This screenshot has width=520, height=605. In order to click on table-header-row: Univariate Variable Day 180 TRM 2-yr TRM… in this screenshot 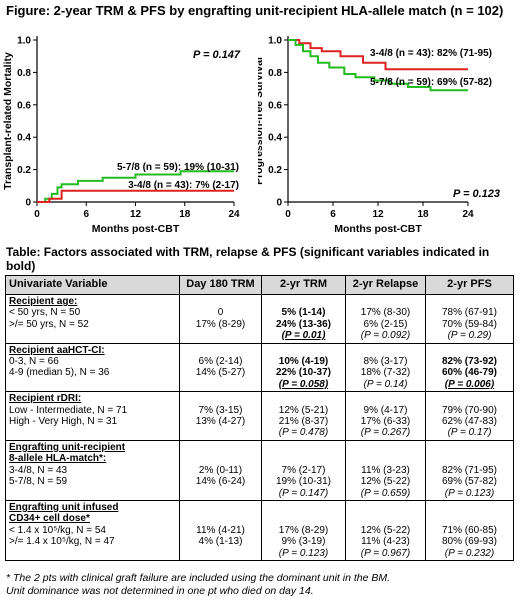, I will do `click(259, 285)`.